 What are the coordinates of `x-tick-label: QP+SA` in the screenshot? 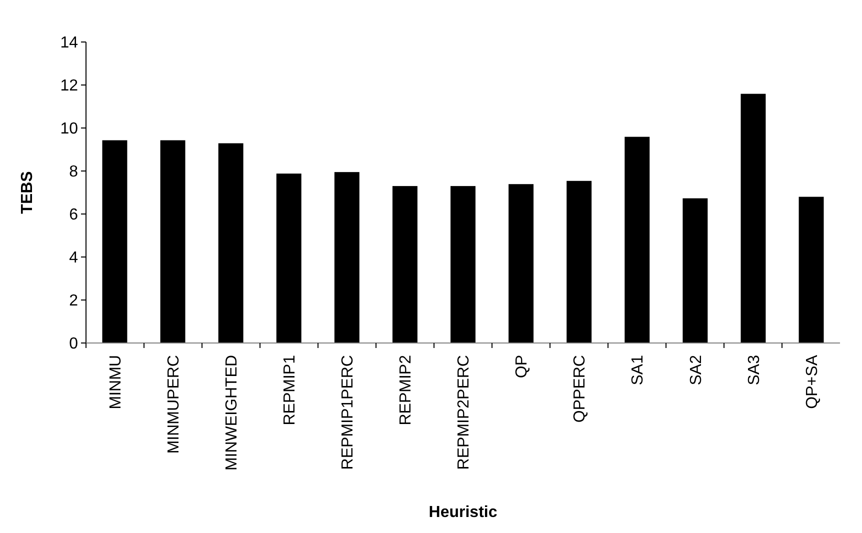 It's located at (812, 381).